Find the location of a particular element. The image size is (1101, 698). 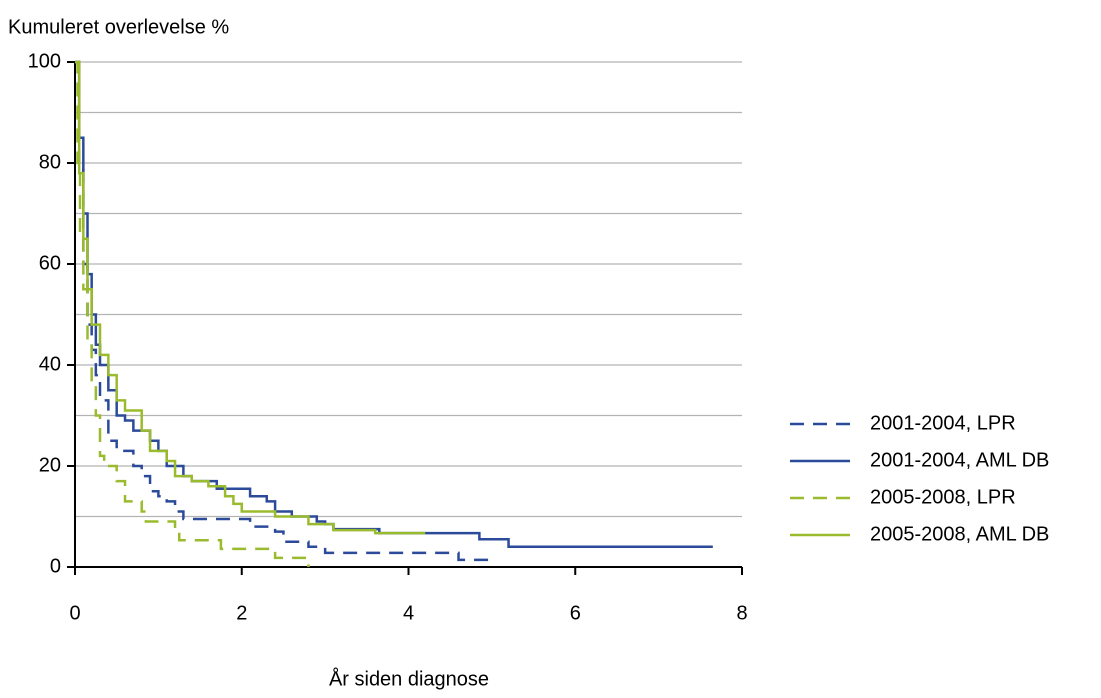

y-tick-label: 100 is located at coordinates (44, 61).